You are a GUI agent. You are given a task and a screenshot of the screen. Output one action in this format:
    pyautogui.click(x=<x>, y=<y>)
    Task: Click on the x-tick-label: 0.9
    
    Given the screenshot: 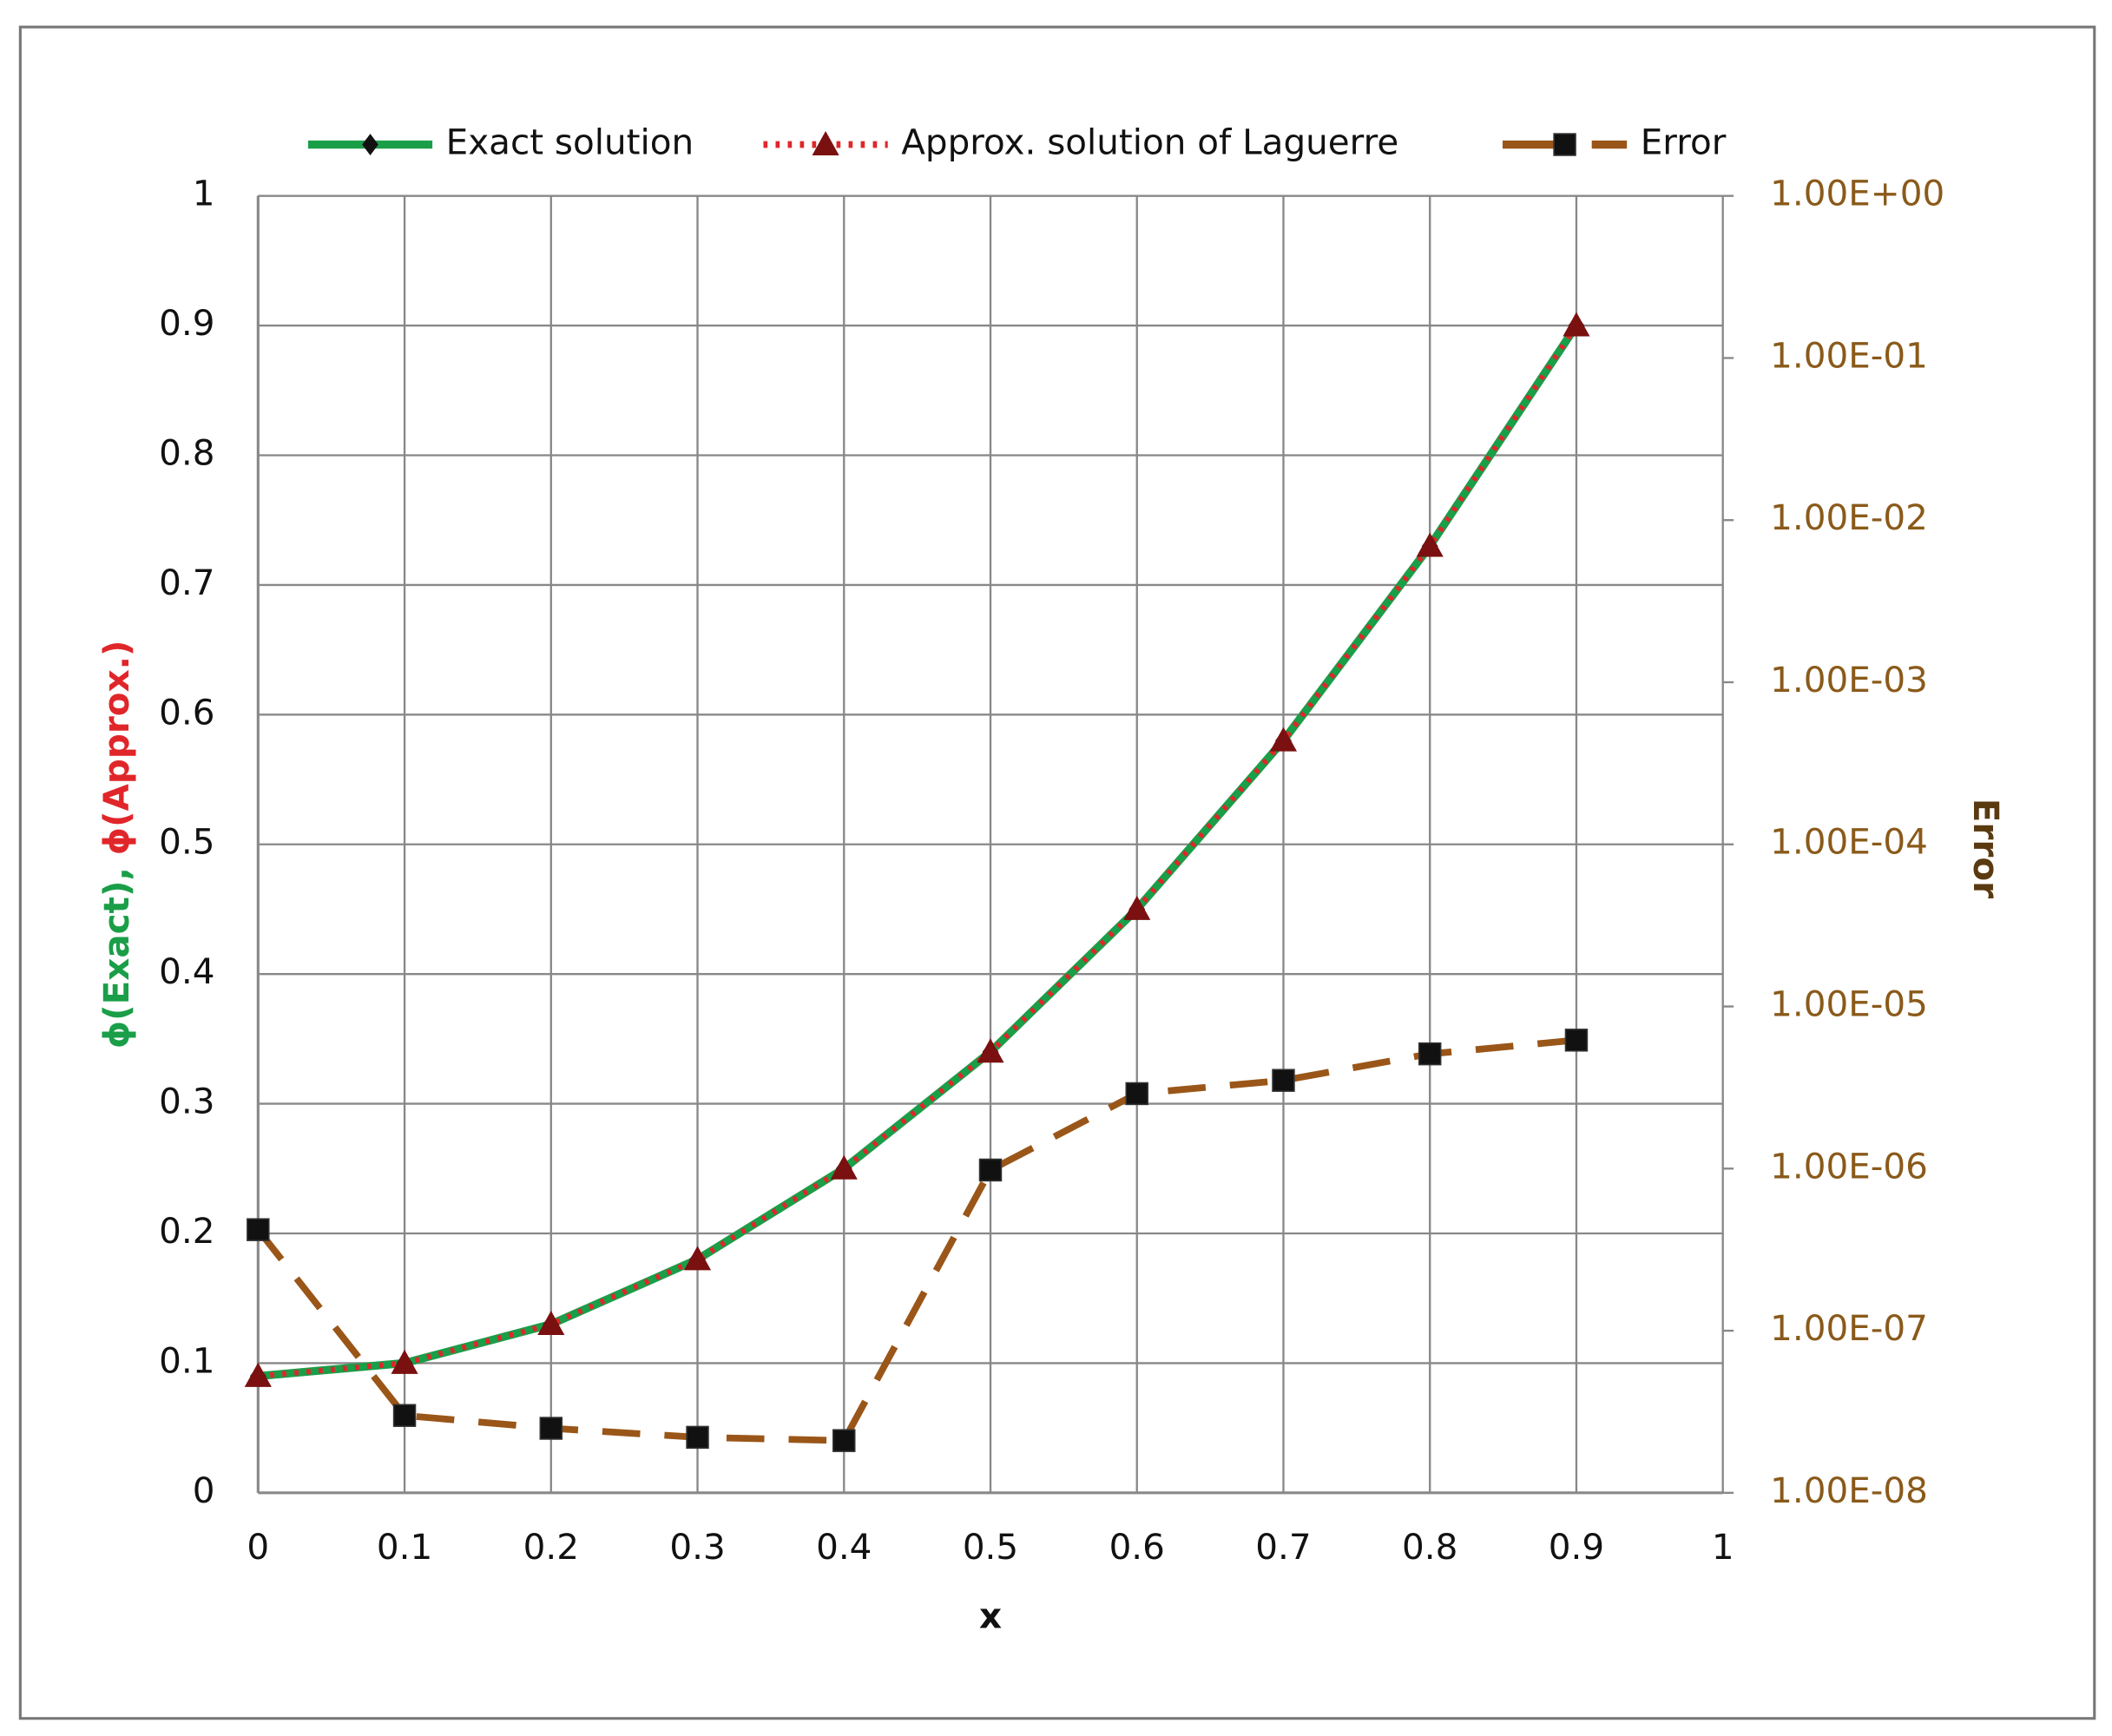 What is the action you would take?
    pyautogui.click(x=1577, y=1547)
    